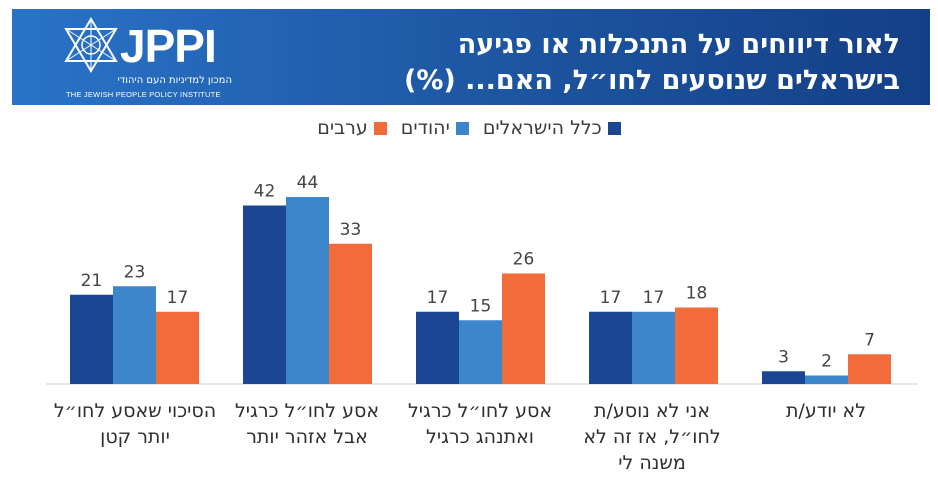 Image resolution: width=938 pixels, height=487 pixels. Describe the element at coordinates (342, 128) in the screenshot. I see `legend-label-arabs: ערבים` at that location.